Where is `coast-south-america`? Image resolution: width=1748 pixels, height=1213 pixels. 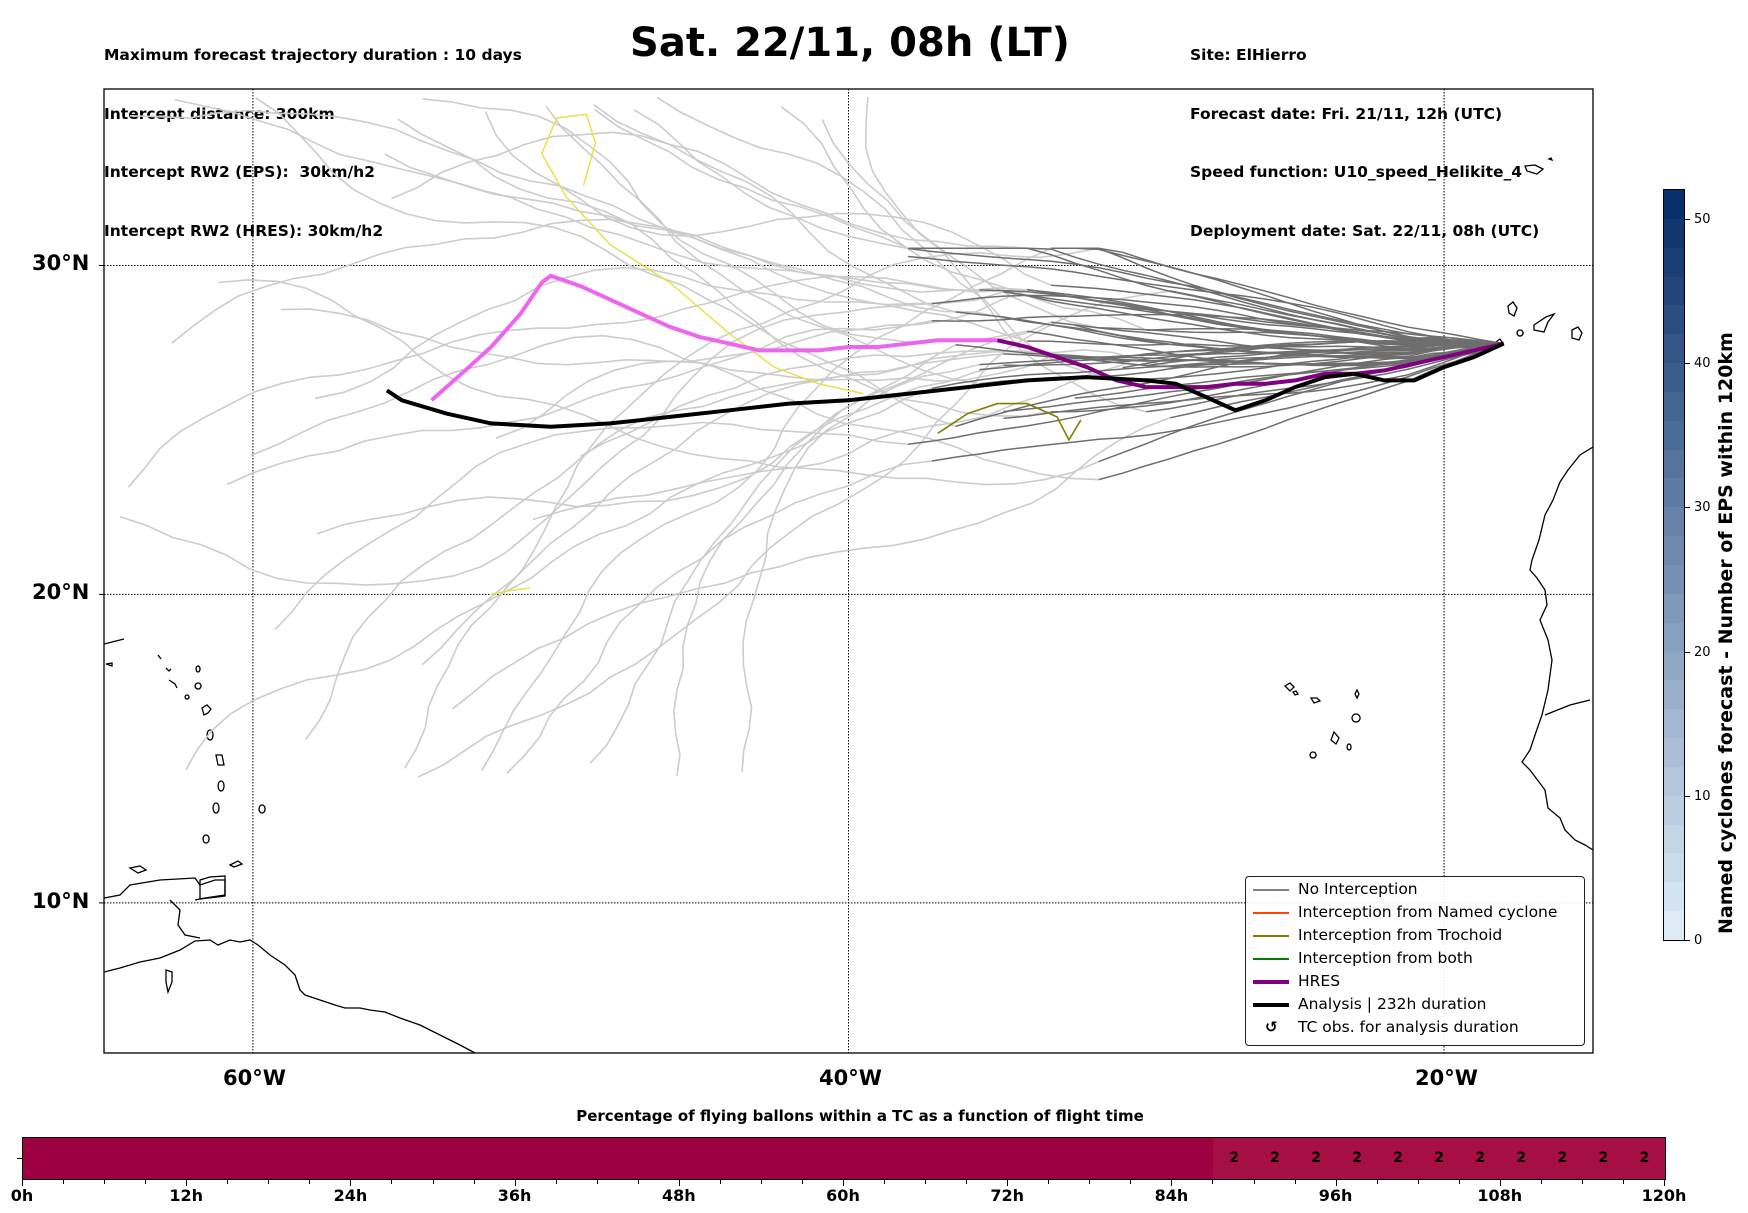
coast-south-america is located at coordinates (290, 996).